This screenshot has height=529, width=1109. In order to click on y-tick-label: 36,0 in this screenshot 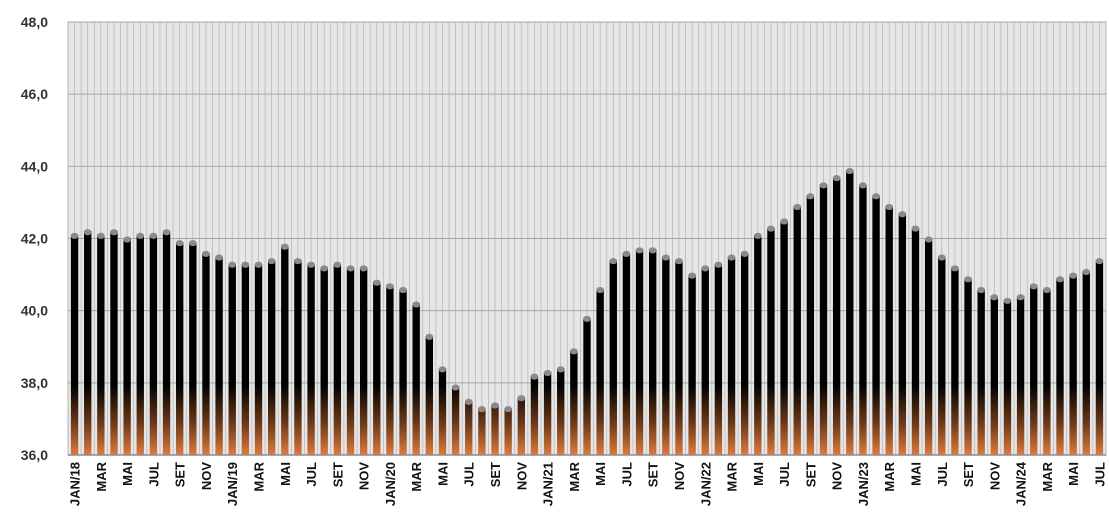, I will do `click(34, 455)`.